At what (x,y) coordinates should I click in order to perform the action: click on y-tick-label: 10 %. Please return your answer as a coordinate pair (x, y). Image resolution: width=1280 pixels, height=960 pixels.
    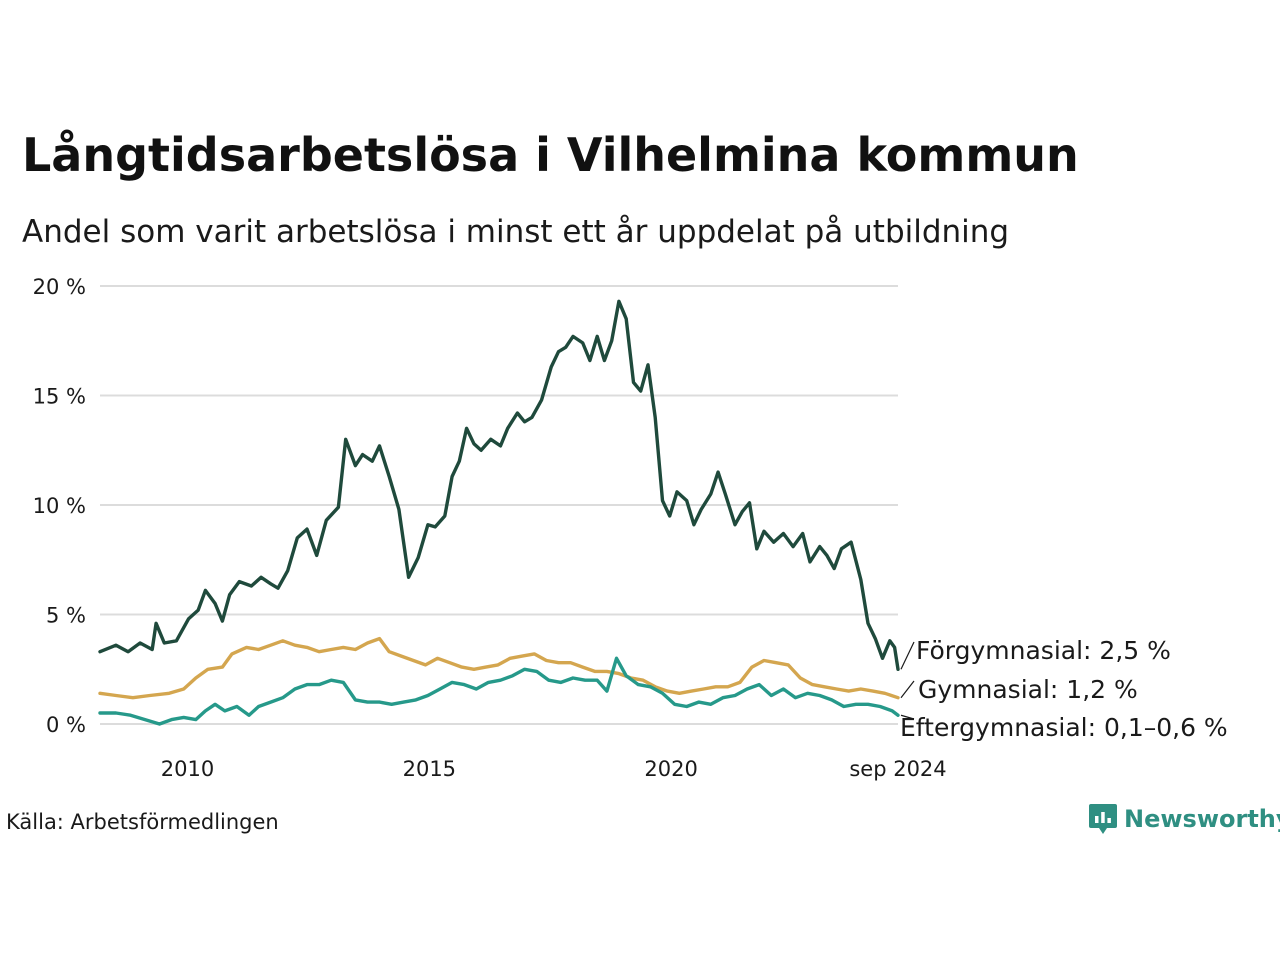
    Looking at the image, I should click on (59, 506).